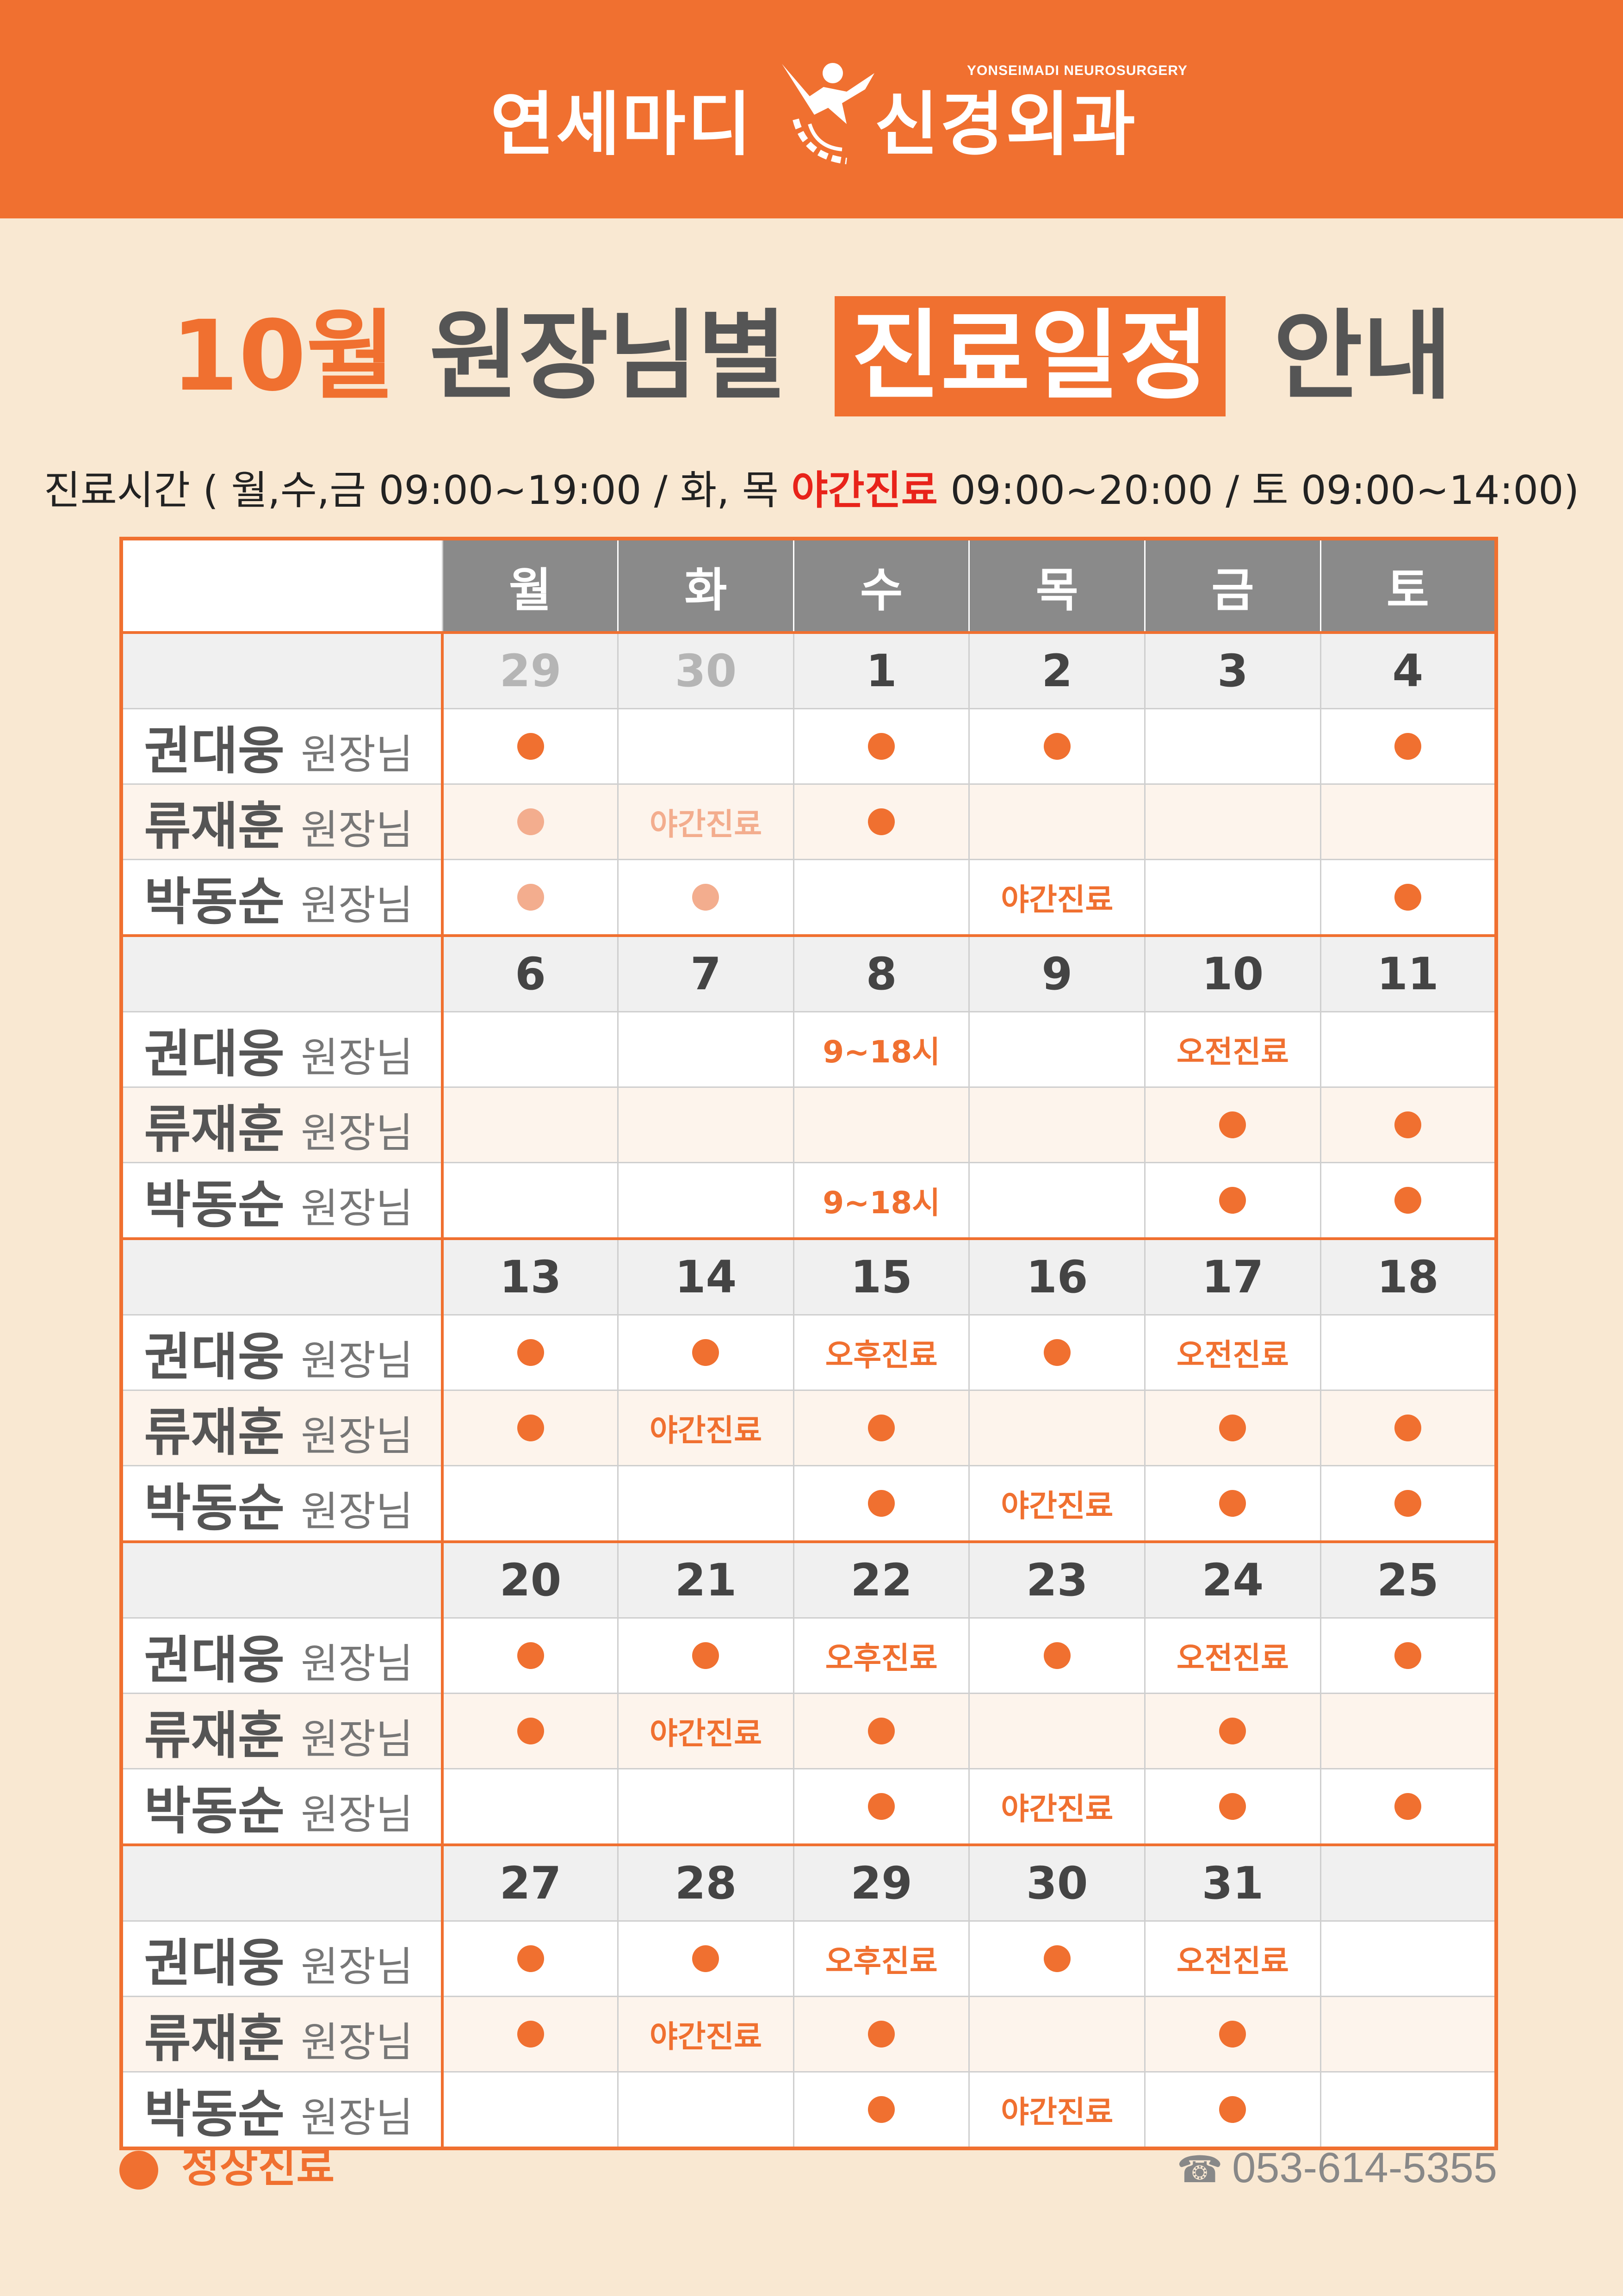 The image size is (1623, 2296). I want to click on date-cell: 9, so click(1057, 973).